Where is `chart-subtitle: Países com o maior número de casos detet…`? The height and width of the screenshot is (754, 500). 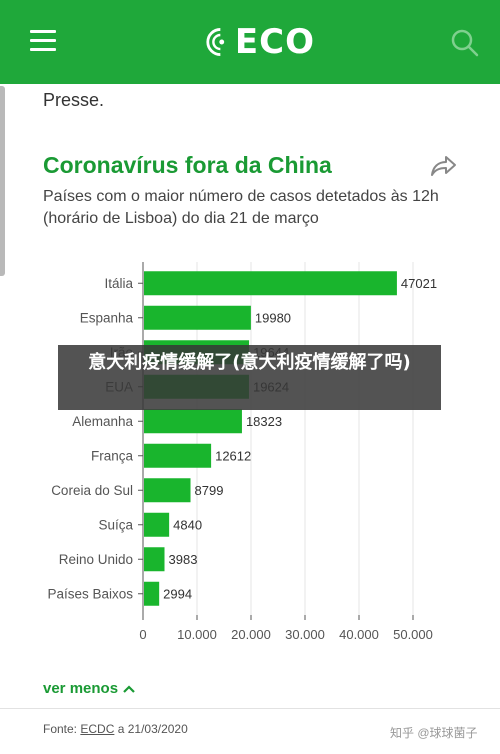
chart-subtitle: Países com o maior número de casos detet… is located at coordinates (241, 207).